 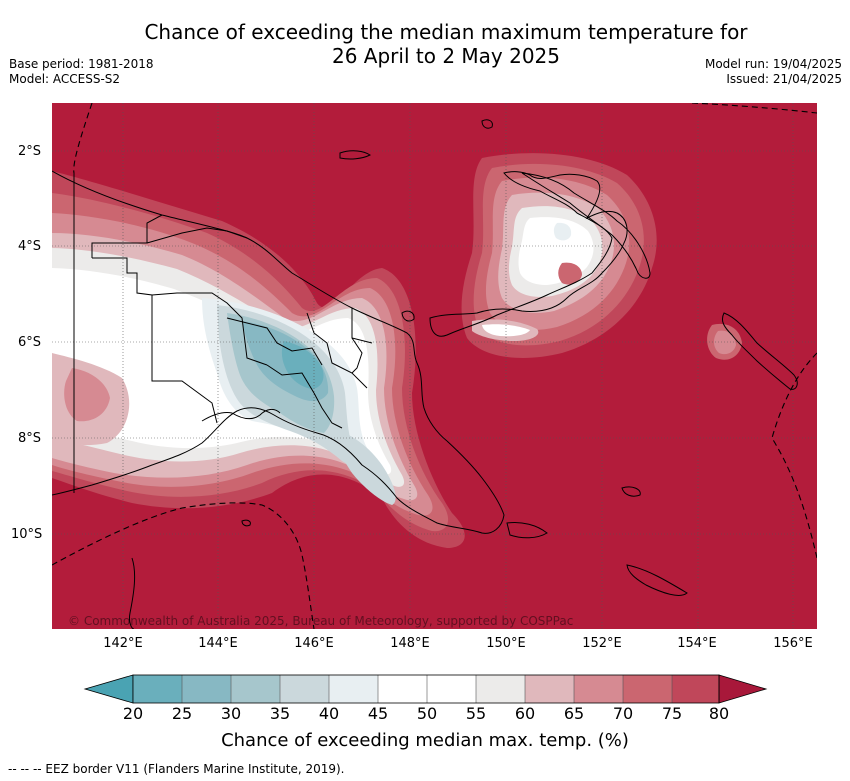 I want to click on new-ireland-coast, so click(x=586, y=225).